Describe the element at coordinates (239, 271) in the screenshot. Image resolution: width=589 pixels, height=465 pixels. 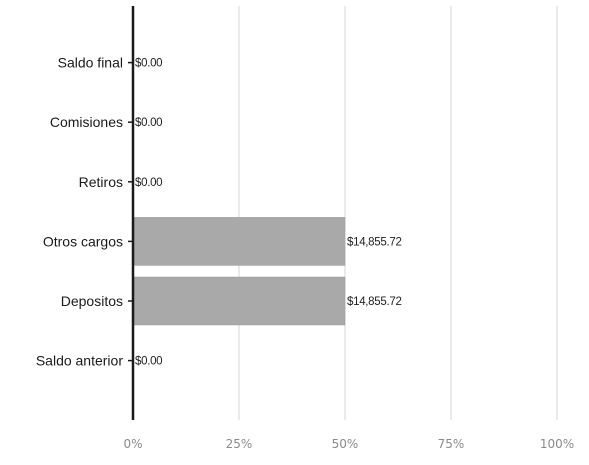
I see `bars` at that location.